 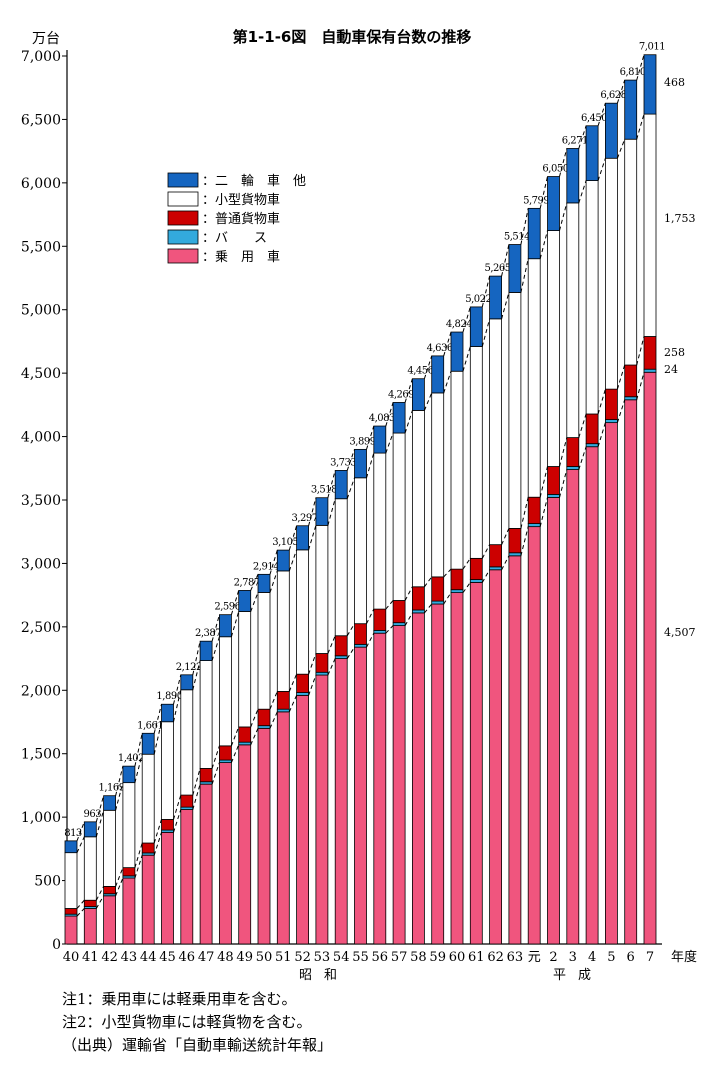 What do you see at coordinates (56, 945) in the screenshot?
I see `y-tick-label: 0` at bounding box center [56, 945].